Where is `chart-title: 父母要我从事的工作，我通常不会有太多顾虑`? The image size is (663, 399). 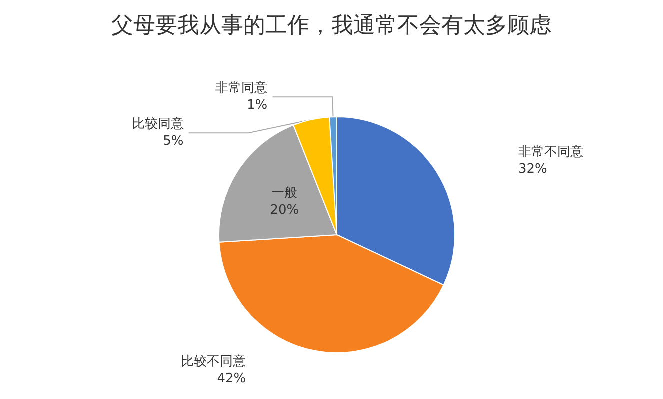
chart-title: 父母要我从事的工作，我通常不会有太多顾虑 is located at coordinates (332, 26).